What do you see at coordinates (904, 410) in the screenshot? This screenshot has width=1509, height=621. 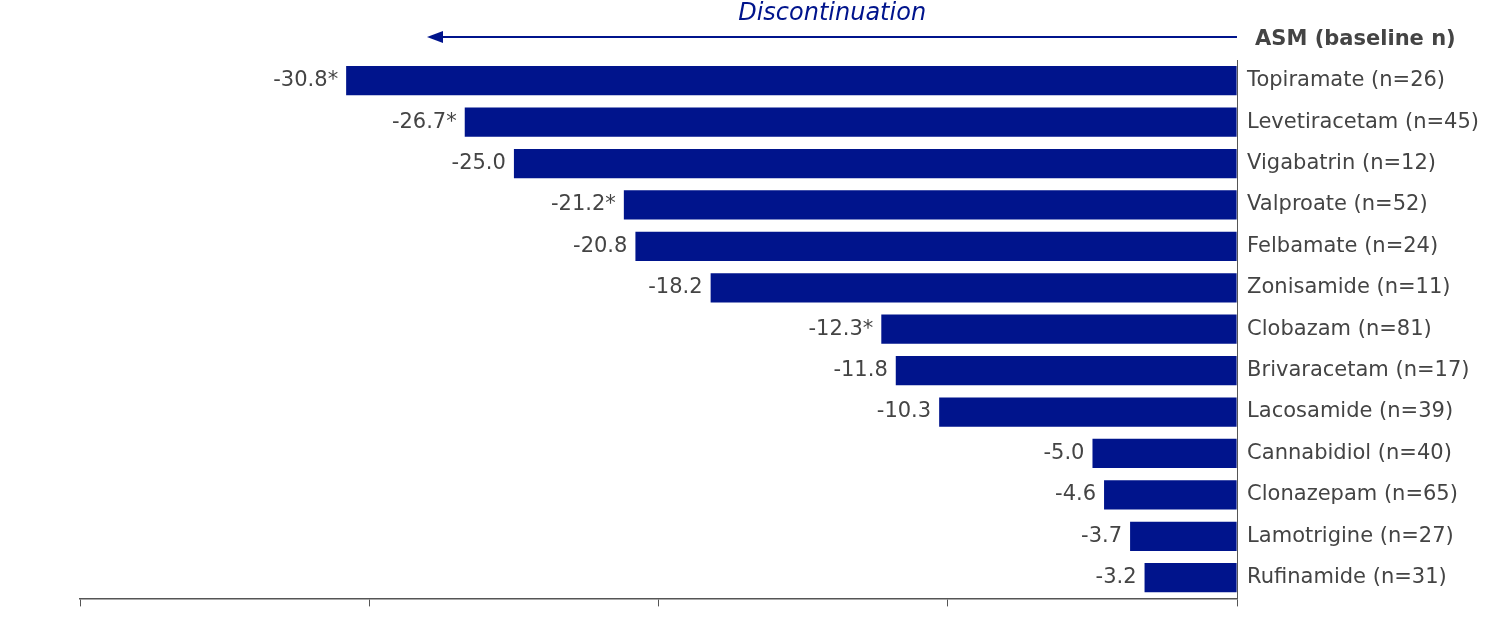 I see `data-label: -10.3` at bounding box center [904, 410].